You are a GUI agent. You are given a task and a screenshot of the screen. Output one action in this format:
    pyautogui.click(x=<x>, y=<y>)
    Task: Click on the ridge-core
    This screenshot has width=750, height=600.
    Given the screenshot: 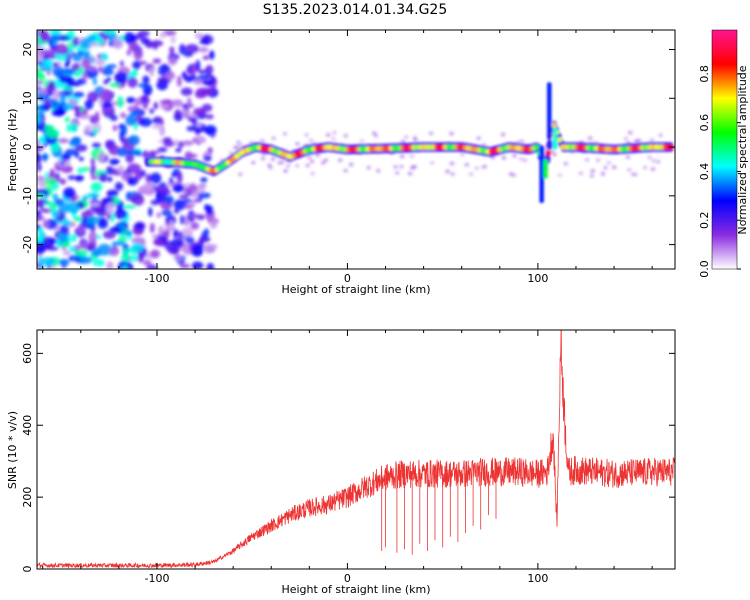 What is the action you would take?
    pyautogui.click(x=560, y=140)
    